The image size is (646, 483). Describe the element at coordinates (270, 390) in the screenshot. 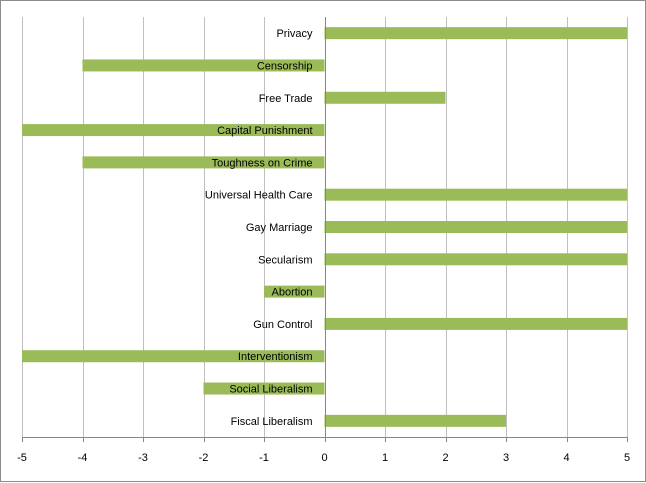

I see `category-label: Social Liberalism` at that location.